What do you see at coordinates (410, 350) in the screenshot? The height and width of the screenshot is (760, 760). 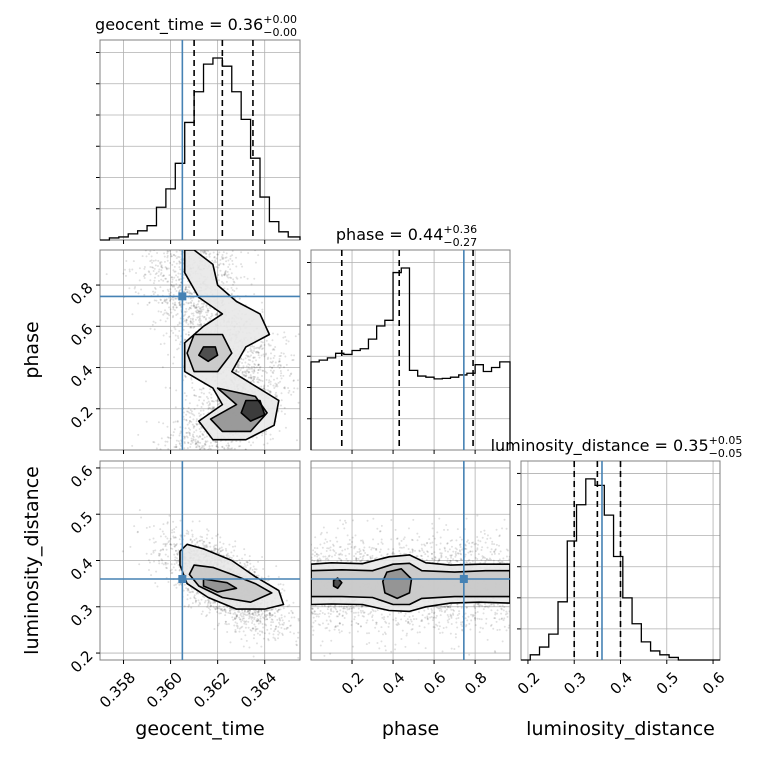 I see `panel-frame` at bounding box center [410, 350].